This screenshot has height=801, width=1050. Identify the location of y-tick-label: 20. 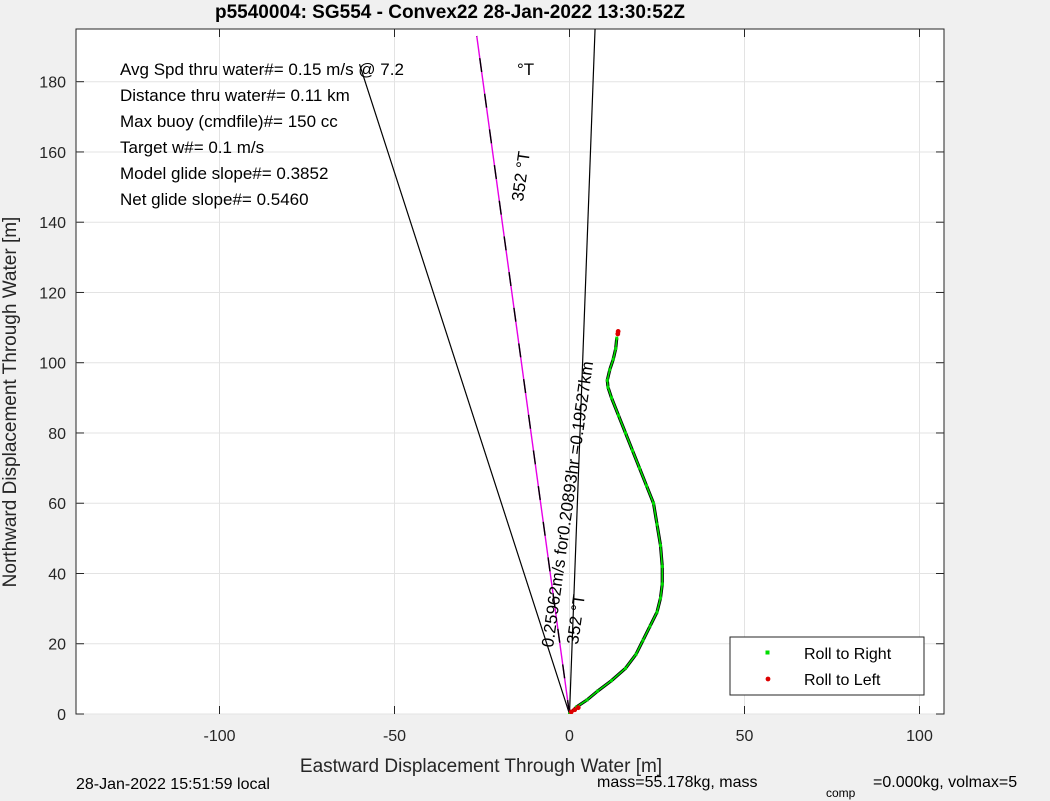
(57, 645).